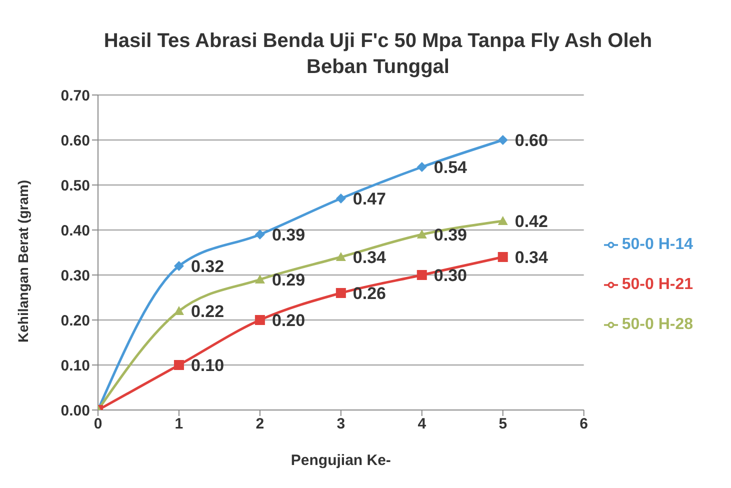 This screenshot has width=731, height=488. I want to click on y-tick-label: 0.20, so click(75, 321).